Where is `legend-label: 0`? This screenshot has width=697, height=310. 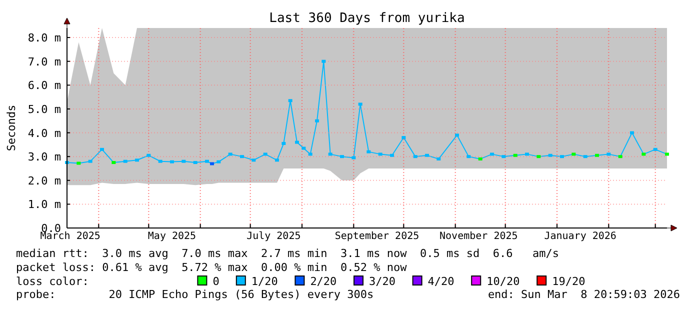
legend-label: 0 is located at coordinates (216, 281).